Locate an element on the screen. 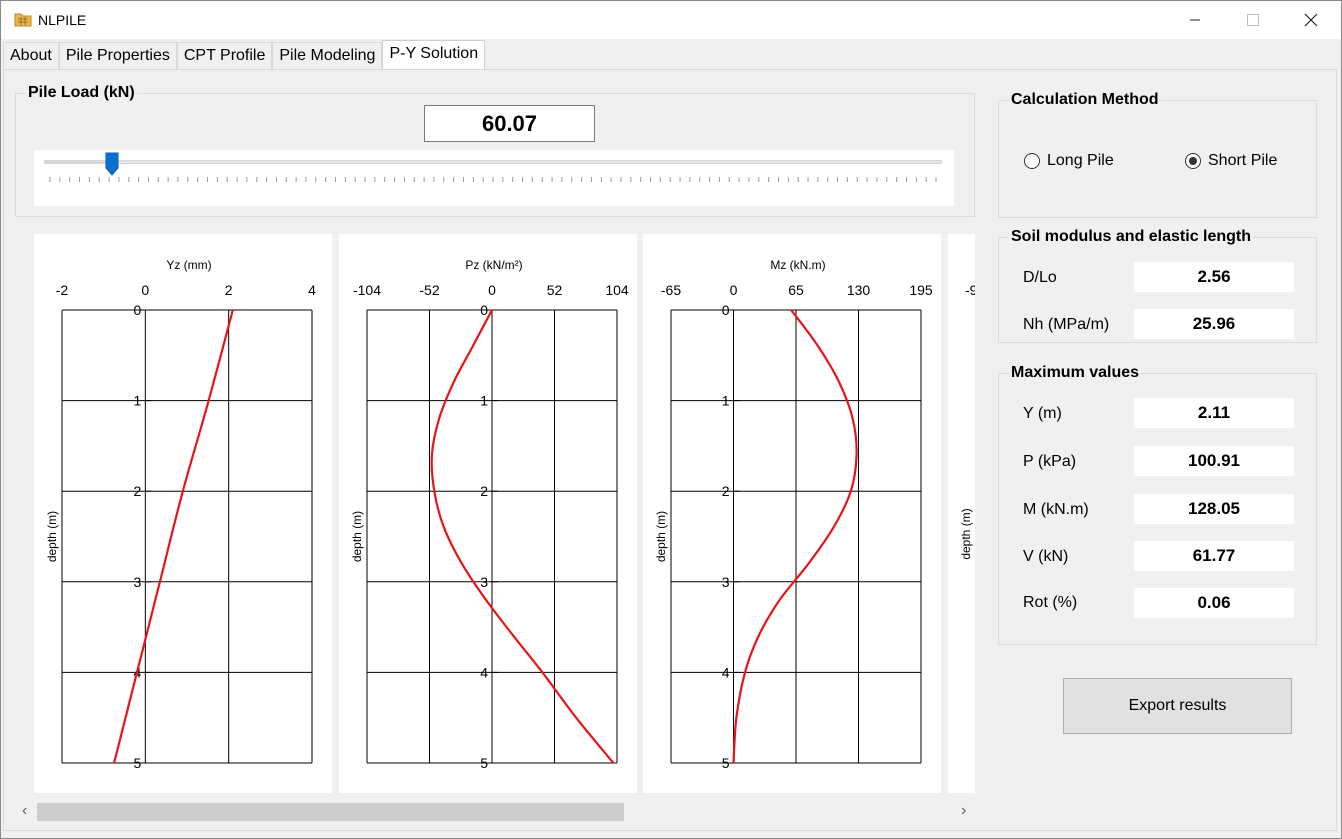  title-bar: NLPILE is located at coordinates (671, 20).